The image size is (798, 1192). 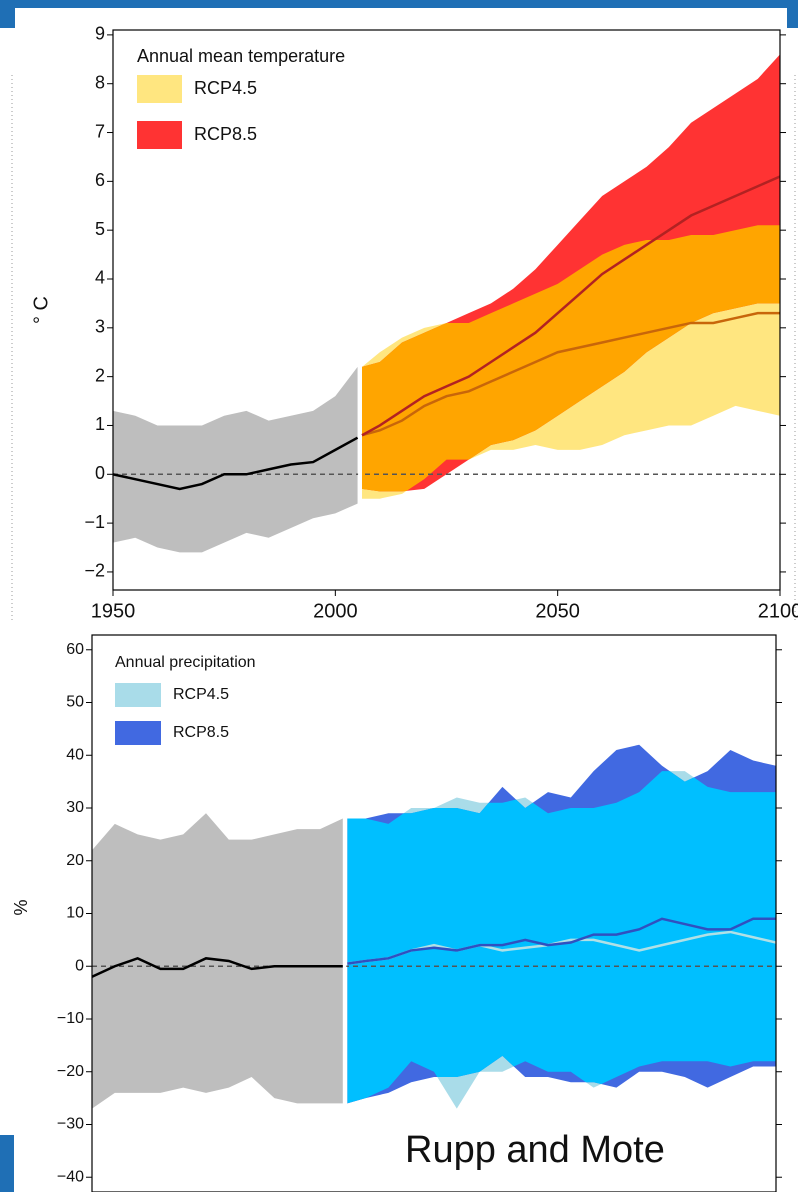 What do you see at coordinates (557, 611) in the screenshot?
I see `x-tick-label: 2050` at bounding box center [557, 611].